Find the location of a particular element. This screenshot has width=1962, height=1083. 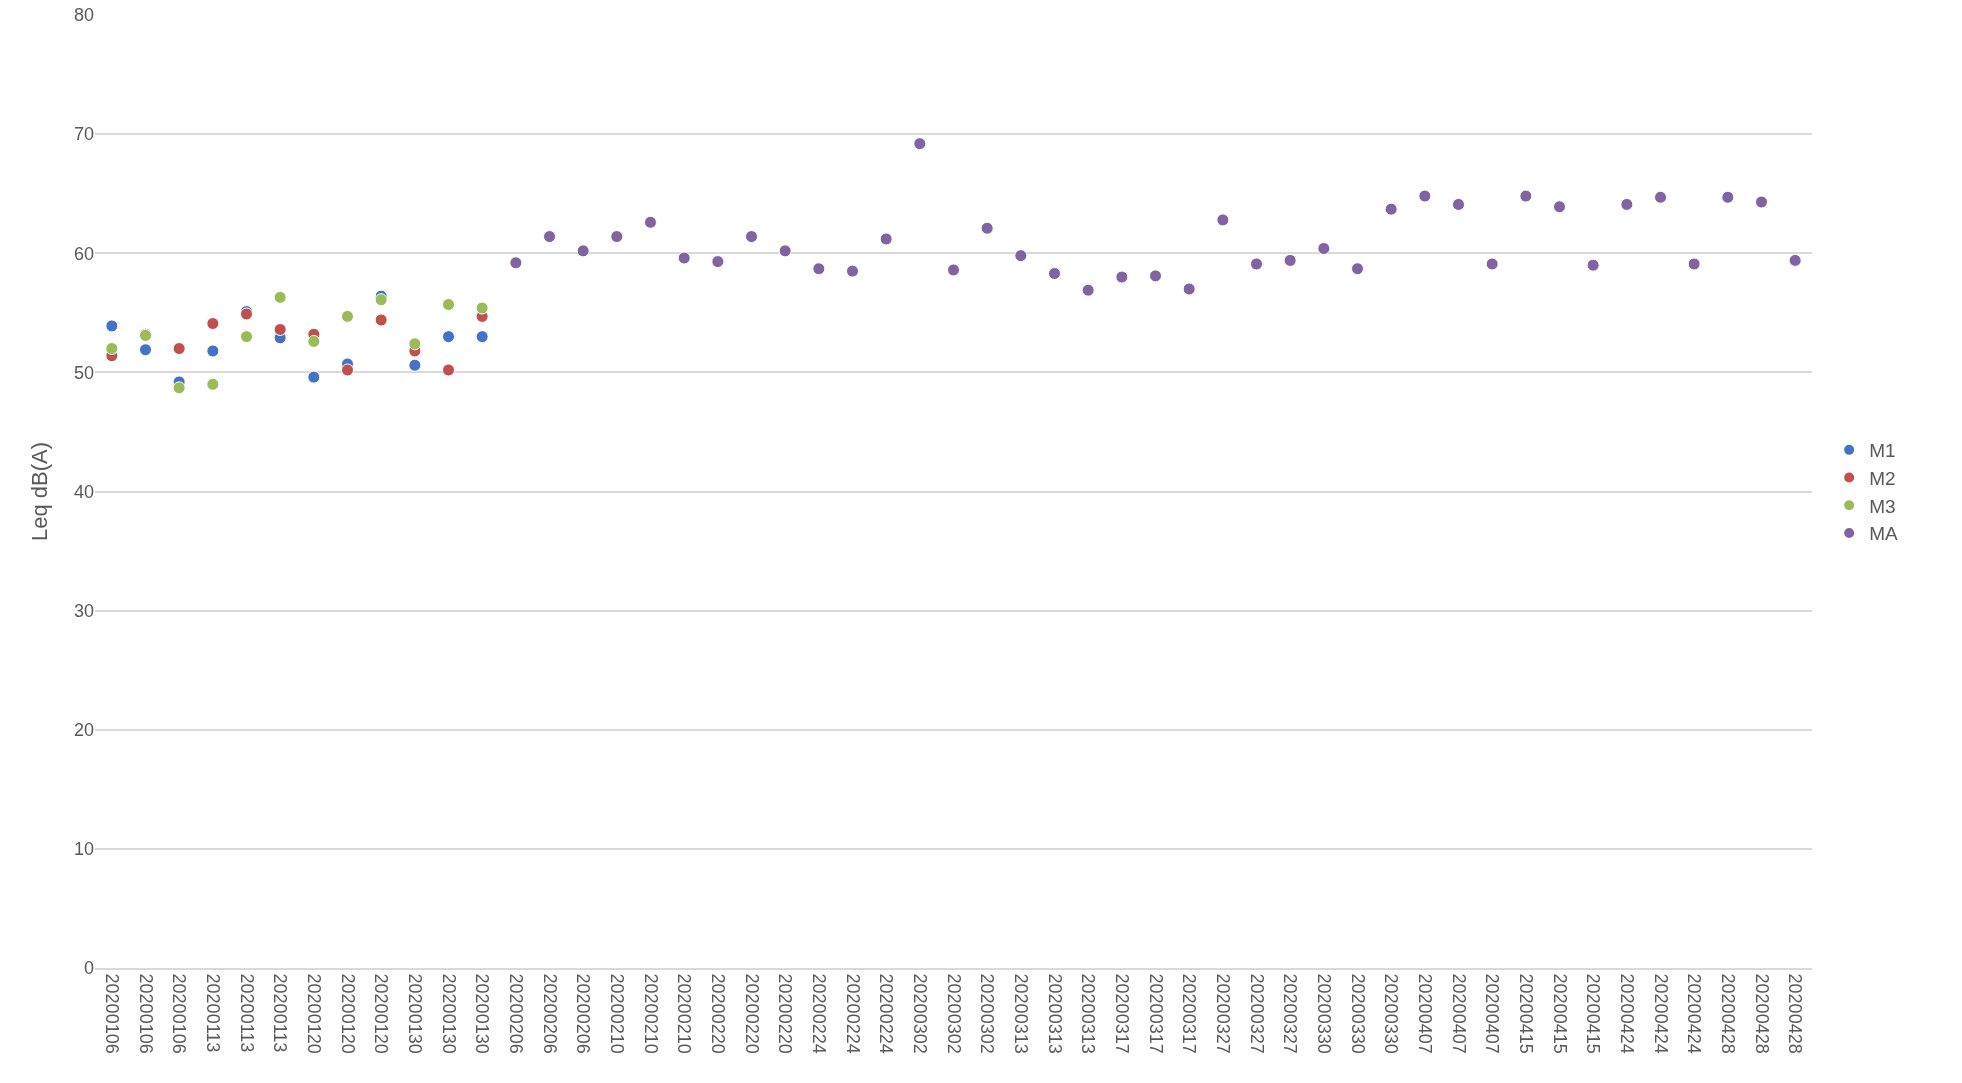

y-tick-label: 10 is located at coordinates (83, 849).